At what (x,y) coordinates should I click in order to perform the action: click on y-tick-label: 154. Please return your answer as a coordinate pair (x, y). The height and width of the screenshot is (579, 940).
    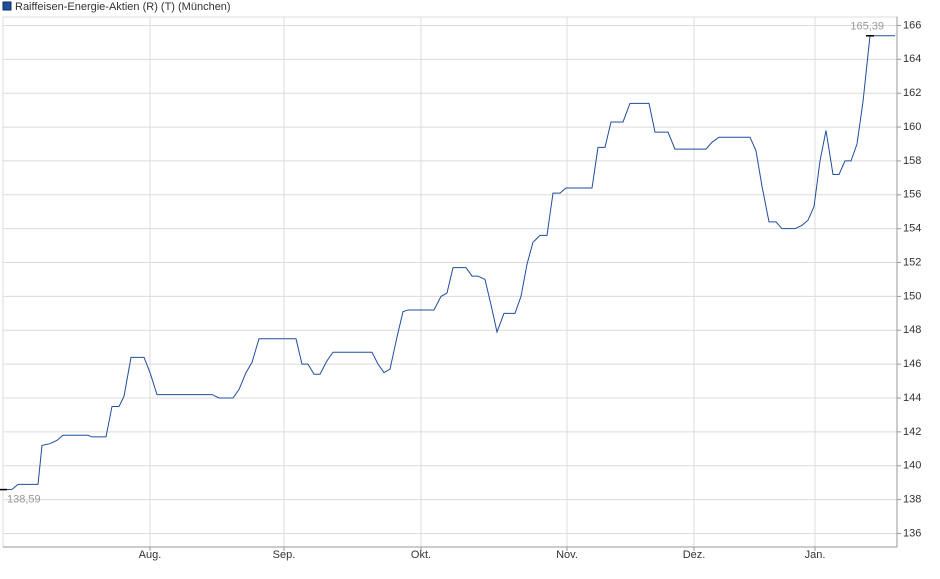
    Looking at the image, I should click on (912, 229).